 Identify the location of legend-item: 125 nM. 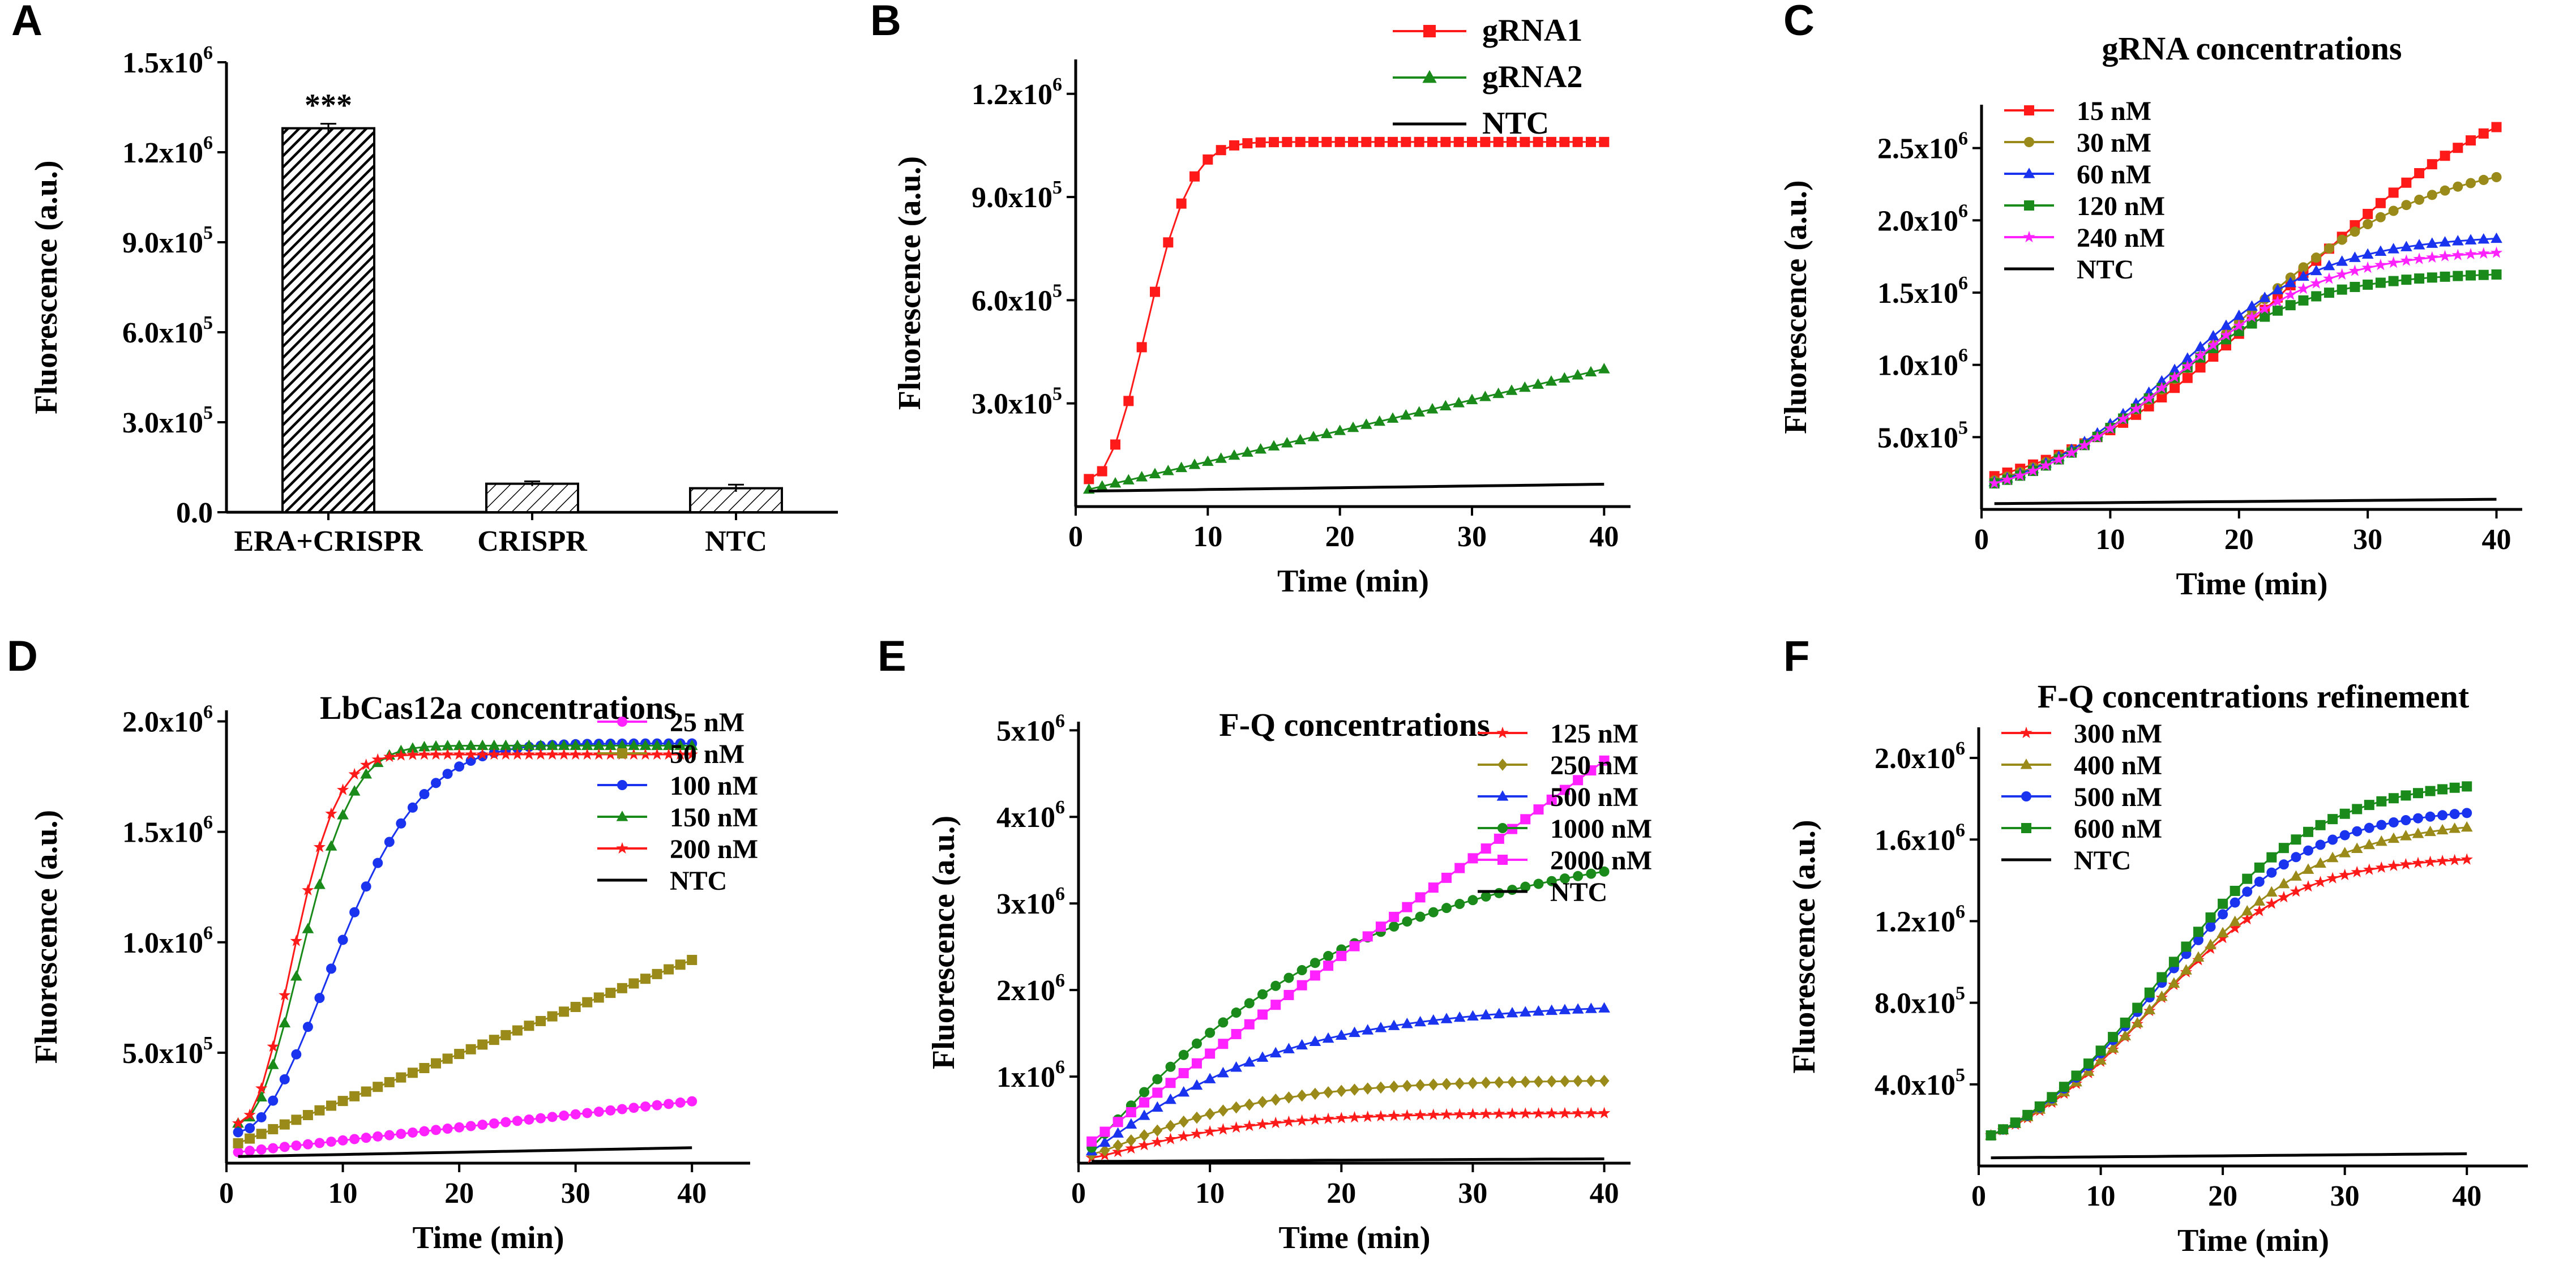
(1558, 734).